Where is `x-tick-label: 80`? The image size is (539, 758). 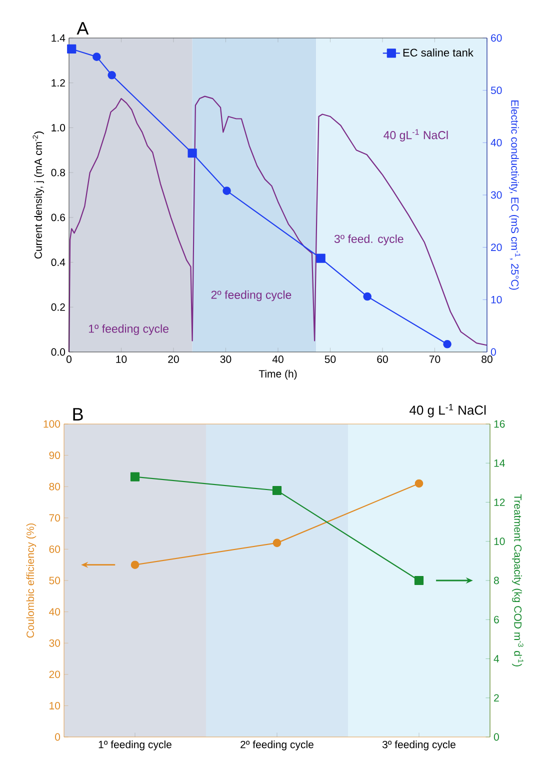
x-tick-label: 80 is located at coordinates (487, 359).